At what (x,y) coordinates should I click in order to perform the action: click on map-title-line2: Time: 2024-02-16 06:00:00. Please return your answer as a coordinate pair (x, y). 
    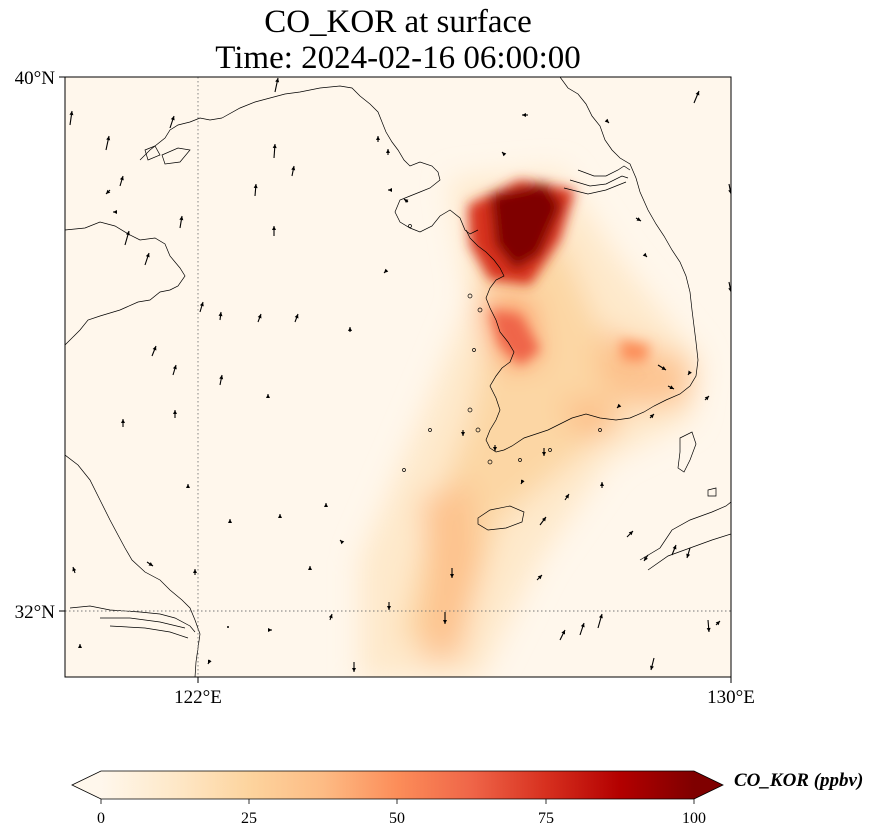
    Looking at the image, I should click on (398, 58).